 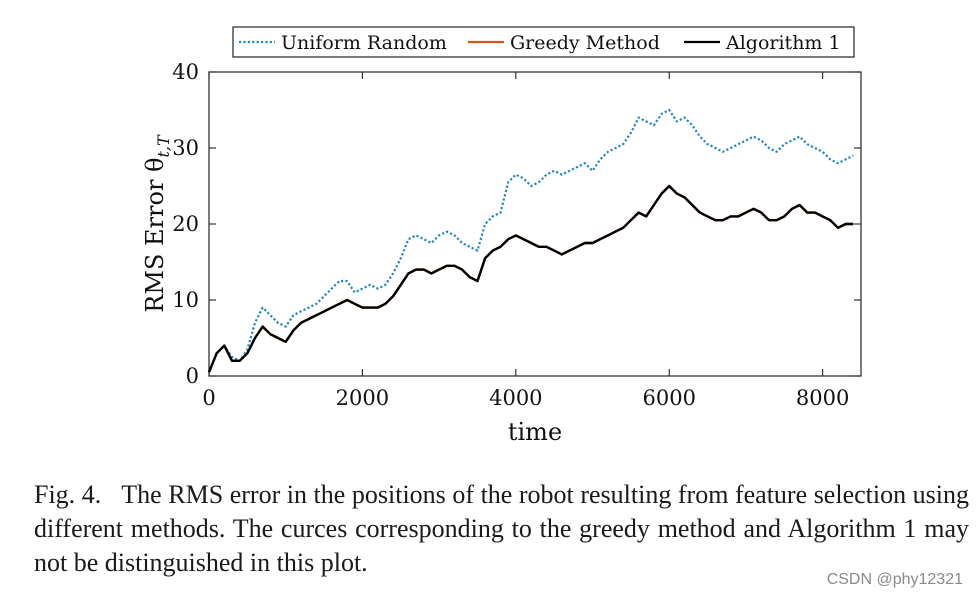 I want to click on x-tick-label: 2000, so click(x=362, y=398).